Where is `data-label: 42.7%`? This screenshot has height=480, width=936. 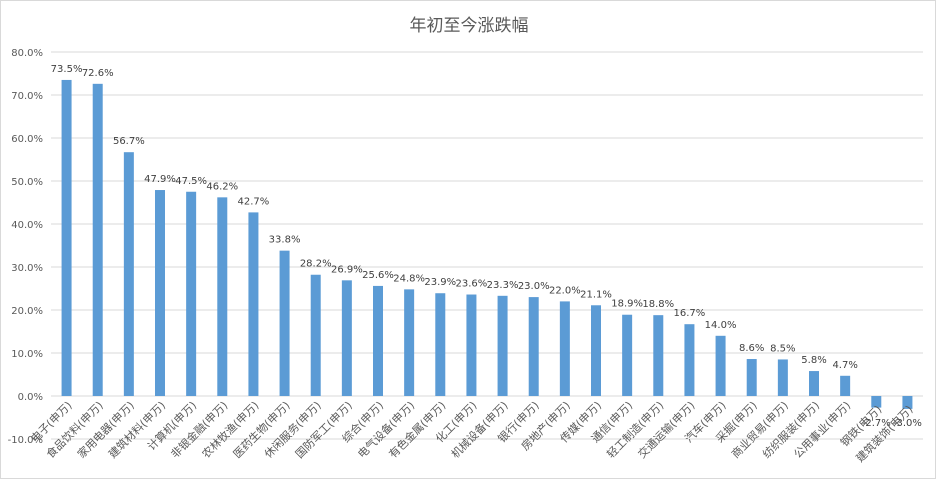 data-label: 42.7% is located at coordinates (254, 201).